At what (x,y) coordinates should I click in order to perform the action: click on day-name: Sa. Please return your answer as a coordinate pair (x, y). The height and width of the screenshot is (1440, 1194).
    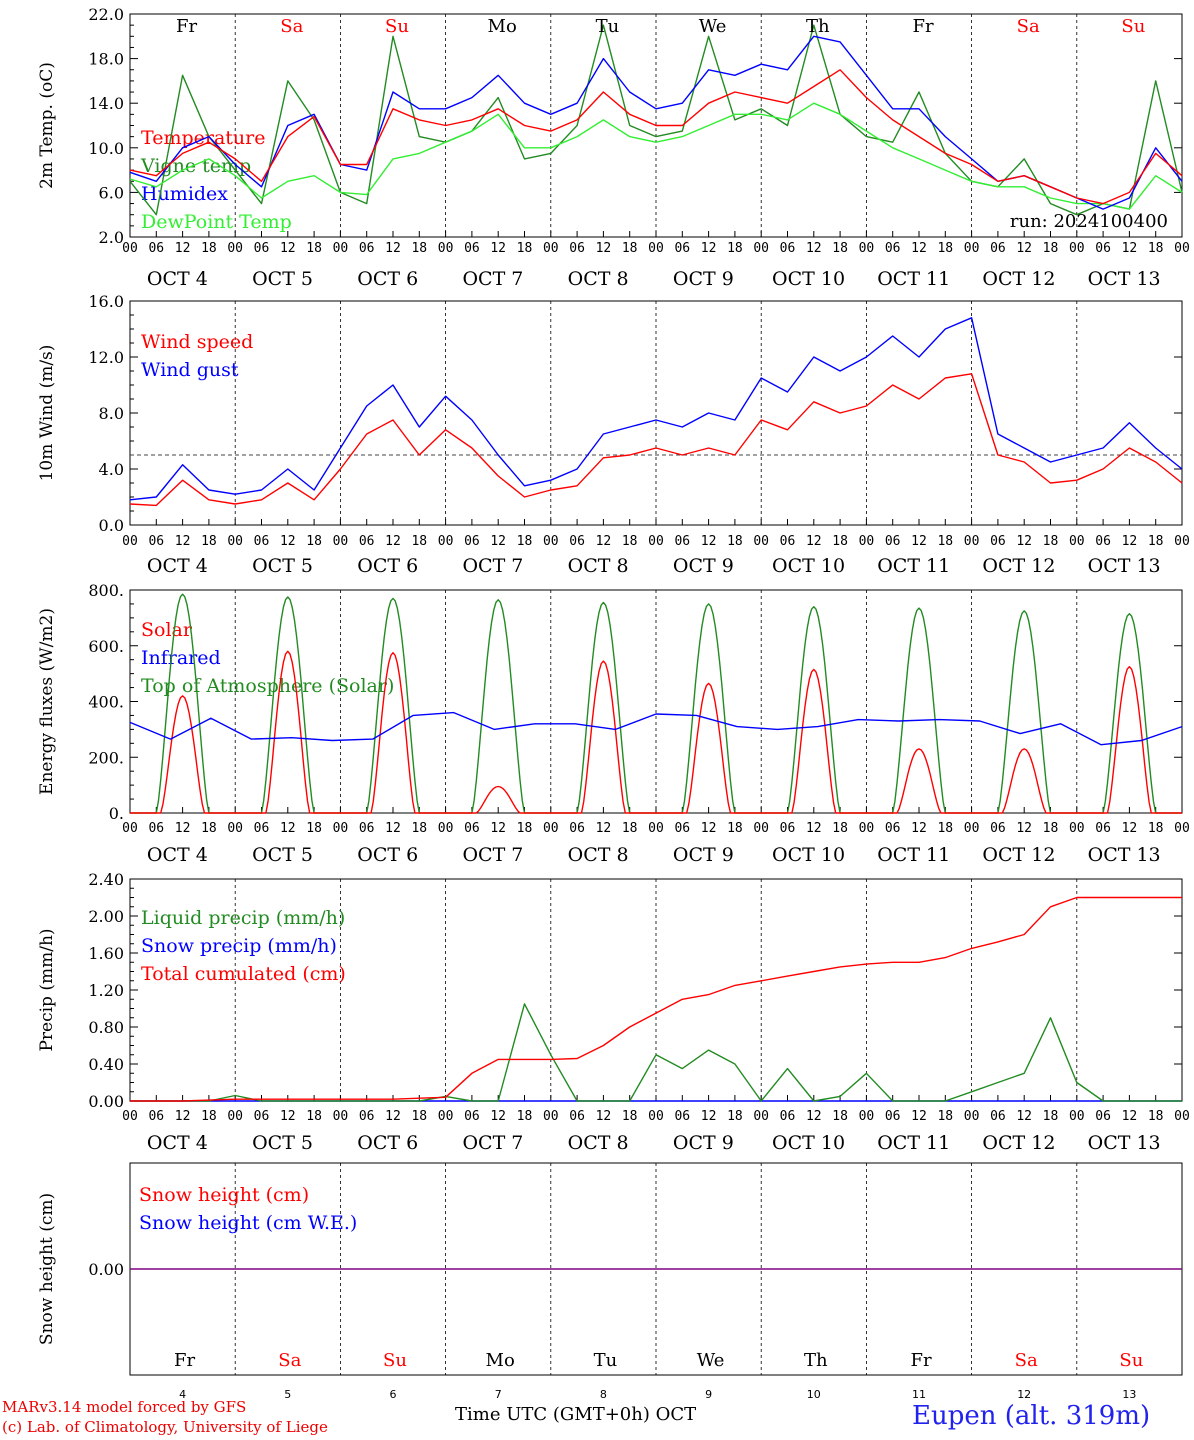
    Looking at the image, I should click on (1026, 1360).